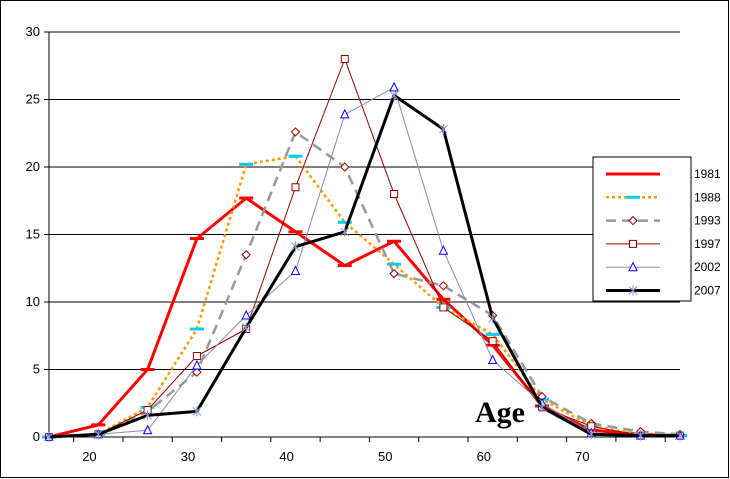 Image resolution: width=730 pixels, height=479 pixels. What do you see at coordinates (707, 174) in the screenshot?
I see `legend-label: 1981` at bounding box center [707, 174].